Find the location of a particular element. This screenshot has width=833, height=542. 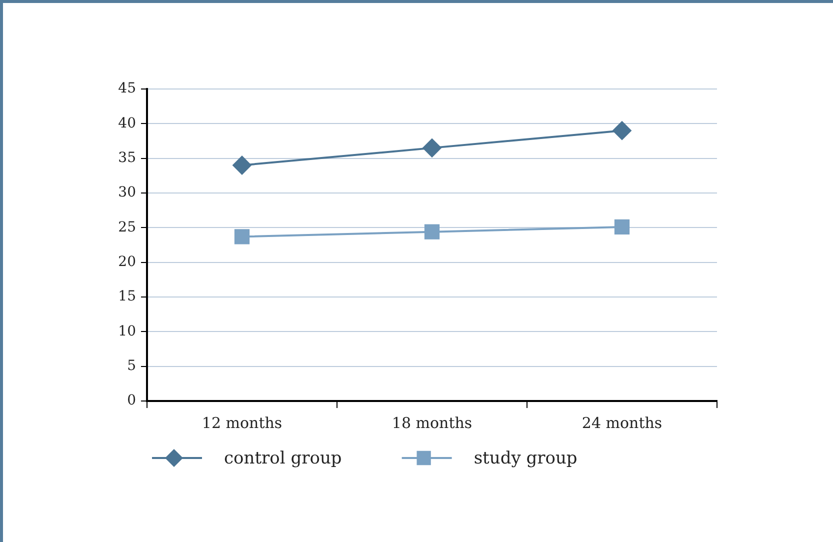

y-tick-label: 30 is located at coordinates (127, 192).